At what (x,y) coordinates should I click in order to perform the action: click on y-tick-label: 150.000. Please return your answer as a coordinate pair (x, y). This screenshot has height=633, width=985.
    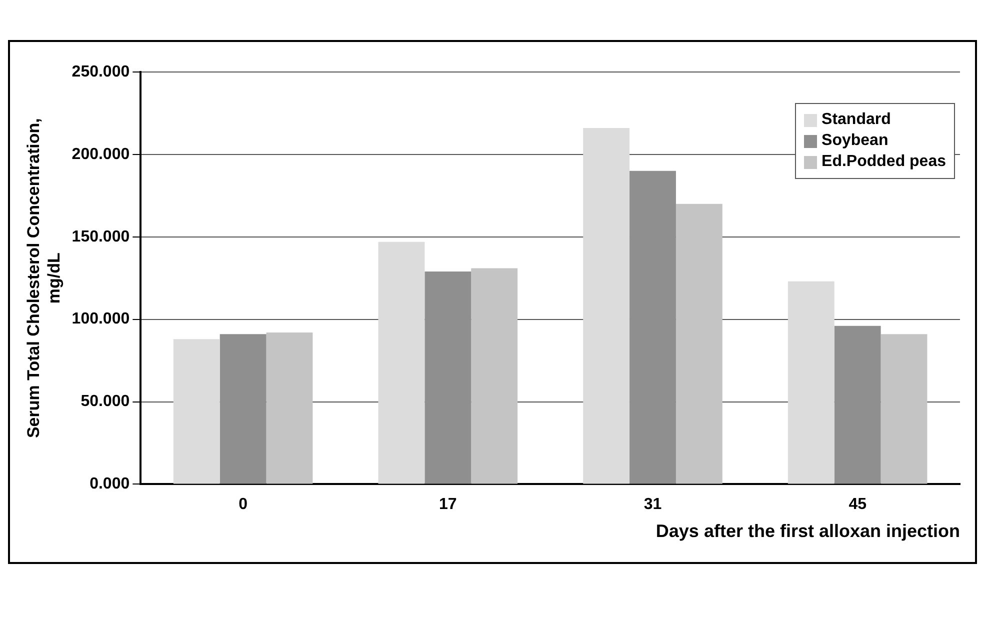
    Looking at the image, I should click on (101, 237).